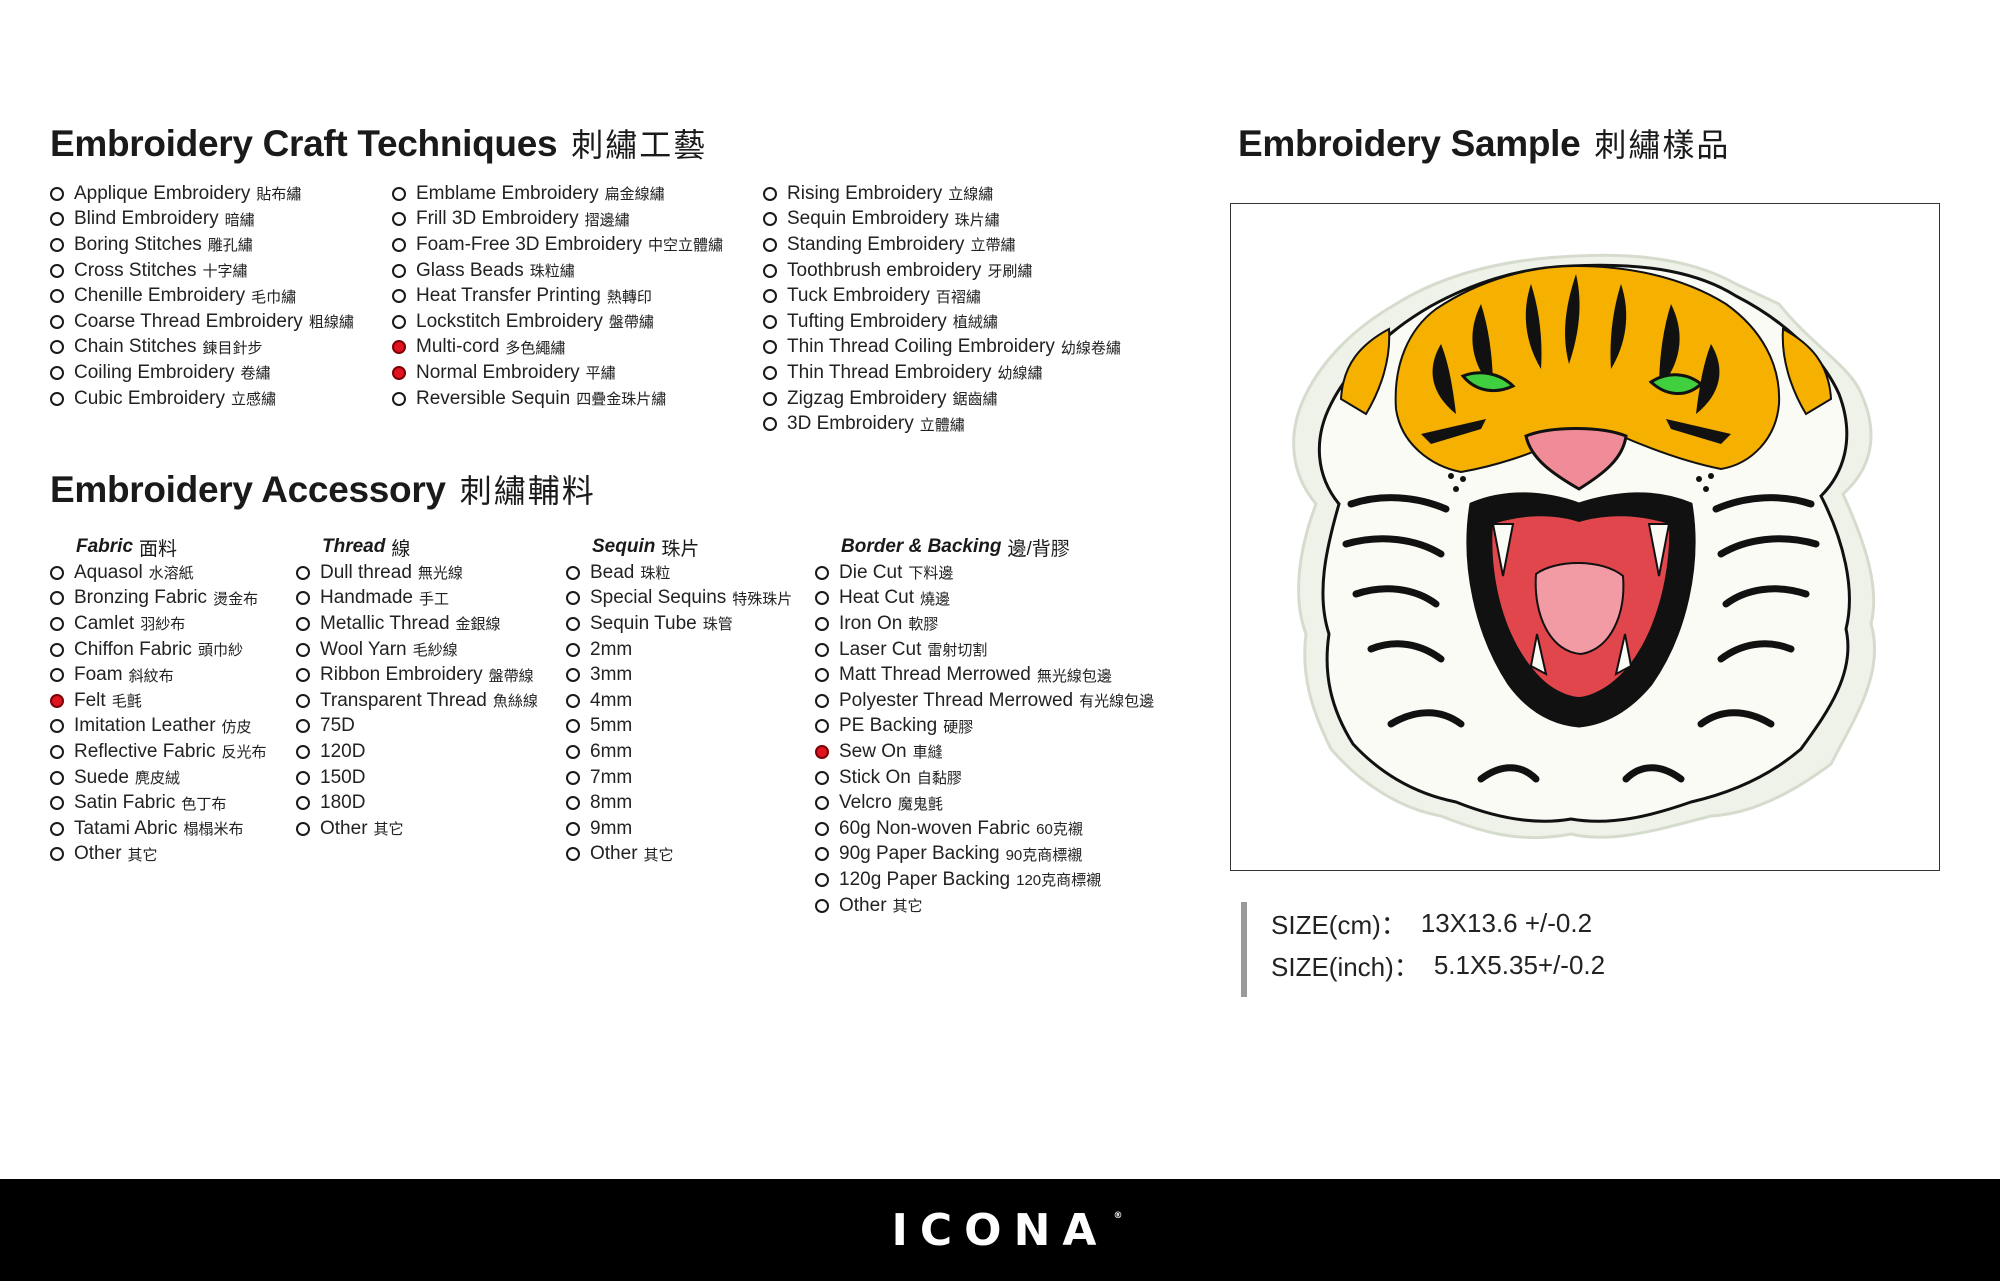  What do you see at coordinates (158, 727) in the screenshot?
I see `option-imitation-leather: Imitation Leather 仿皮` at bounding box center [158, 727].